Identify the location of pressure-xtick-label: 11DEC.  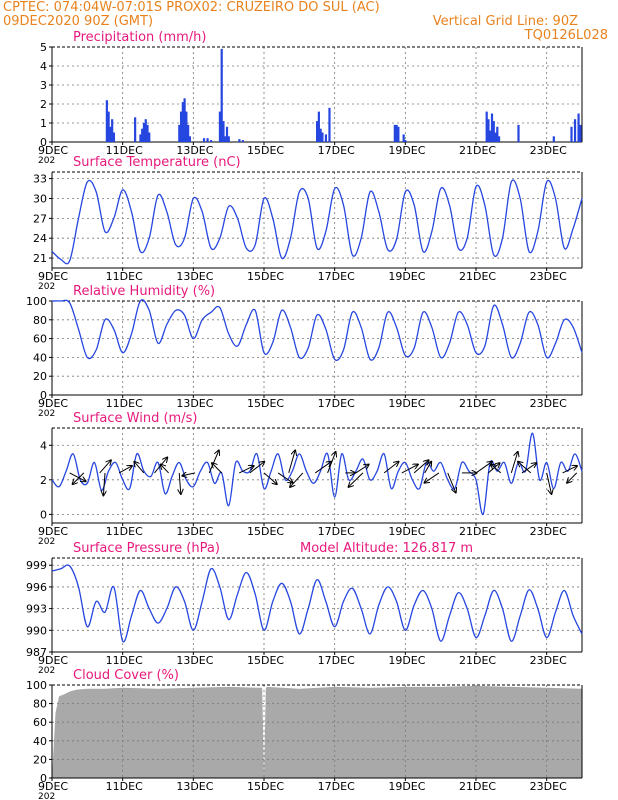
(124, 660).